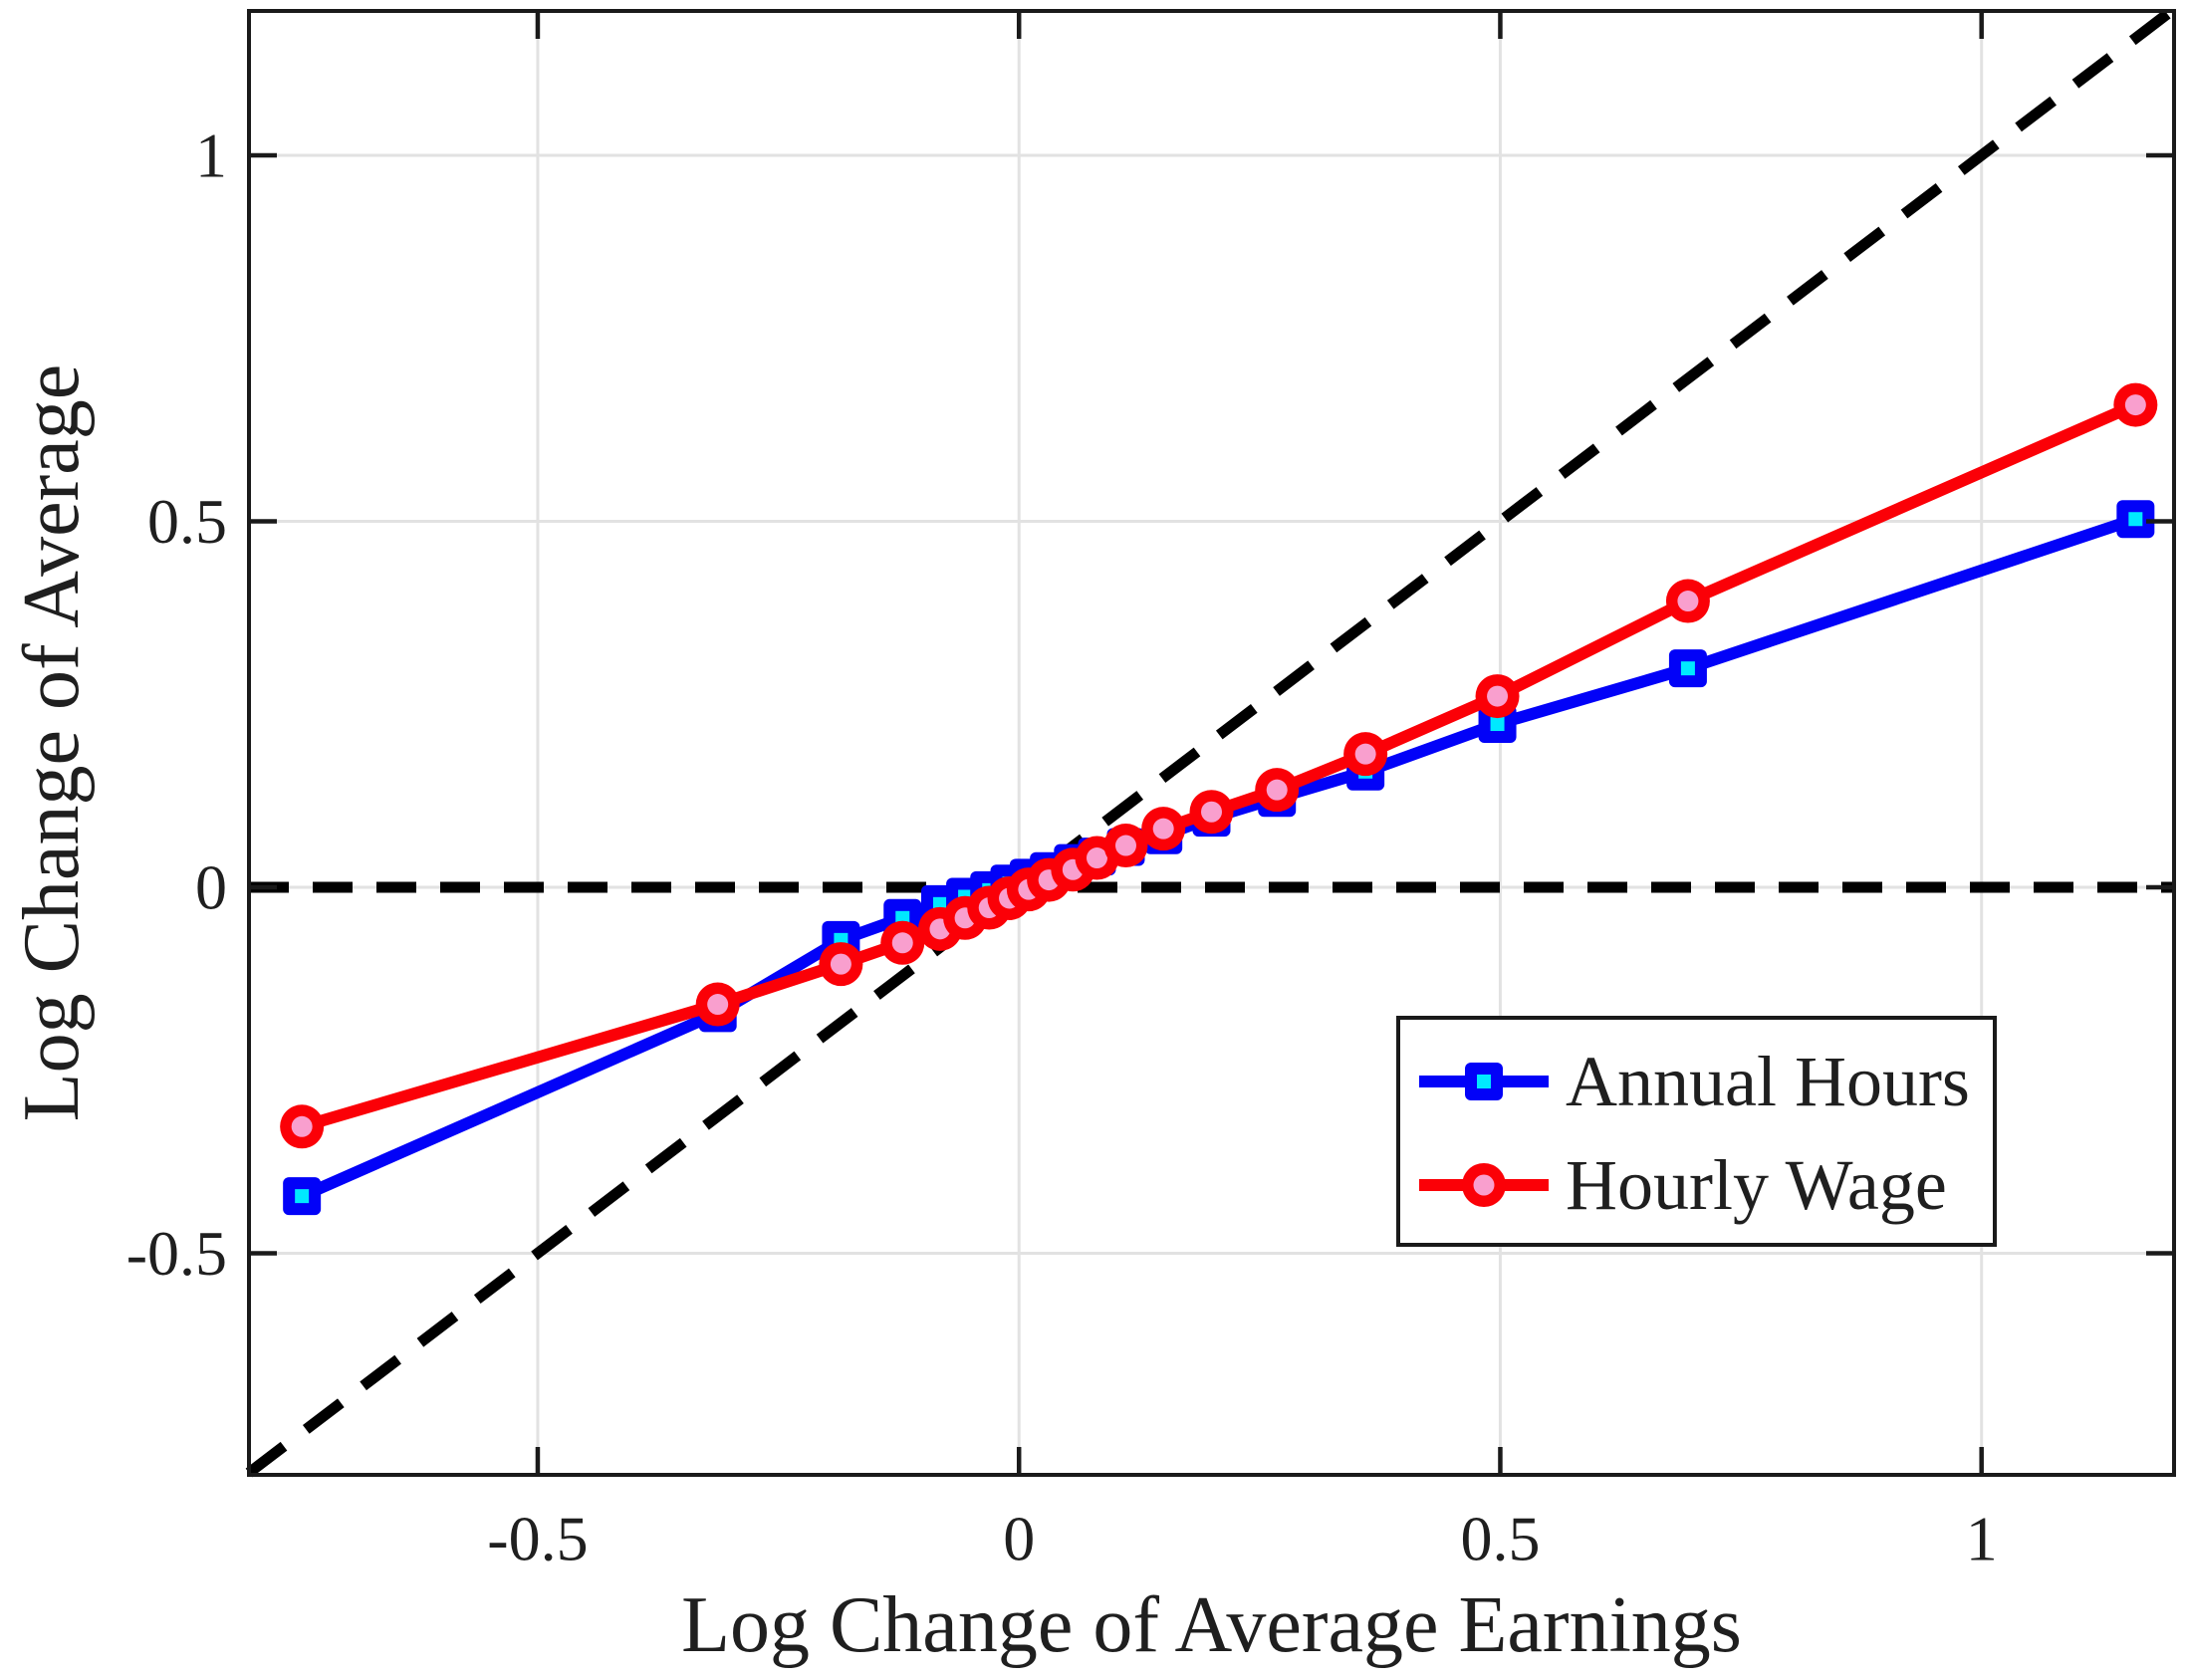  What do you see at coordinates (537, 1539) in the screenshot?
I see `x-tick-label: -0.5` at bounding box center [537, 1539].